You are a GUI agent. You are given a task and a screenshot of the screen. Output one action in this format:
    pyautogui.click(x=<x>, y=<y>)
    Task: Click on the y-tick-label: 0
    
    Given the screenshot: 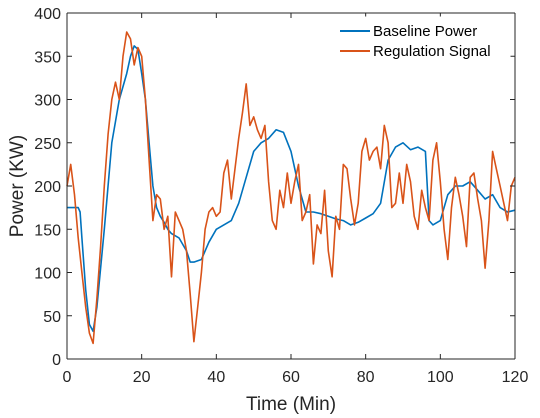 What is the action you would take?
    pyautogui.click(x=56, y=360)
    